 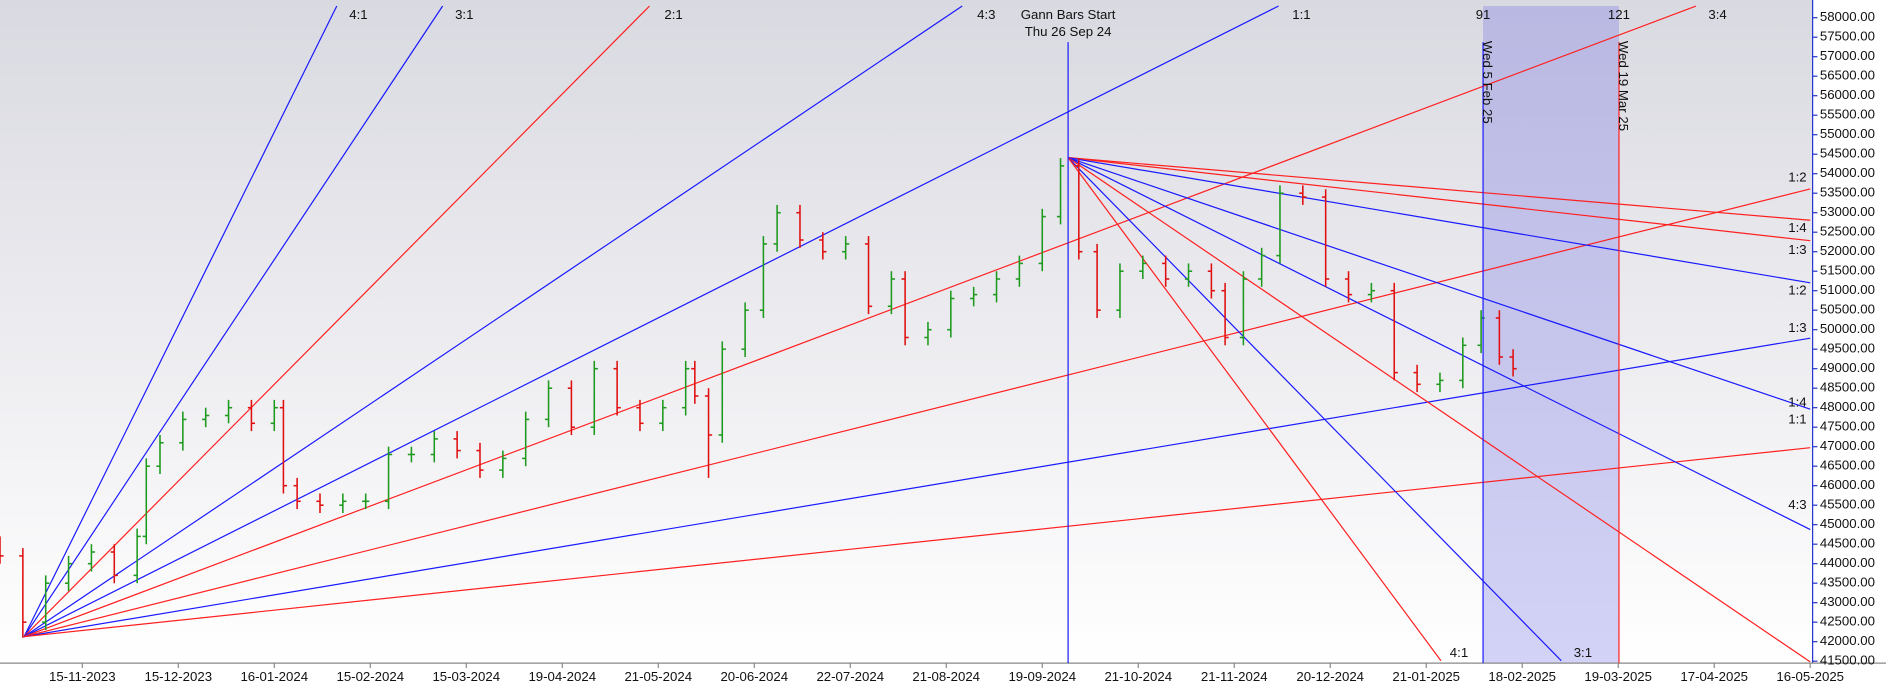 What do you see at coordinates (1847, 348) in the screenshot?
I see `y-tick-label: 49500.00` at bounding box center [1847, 348].